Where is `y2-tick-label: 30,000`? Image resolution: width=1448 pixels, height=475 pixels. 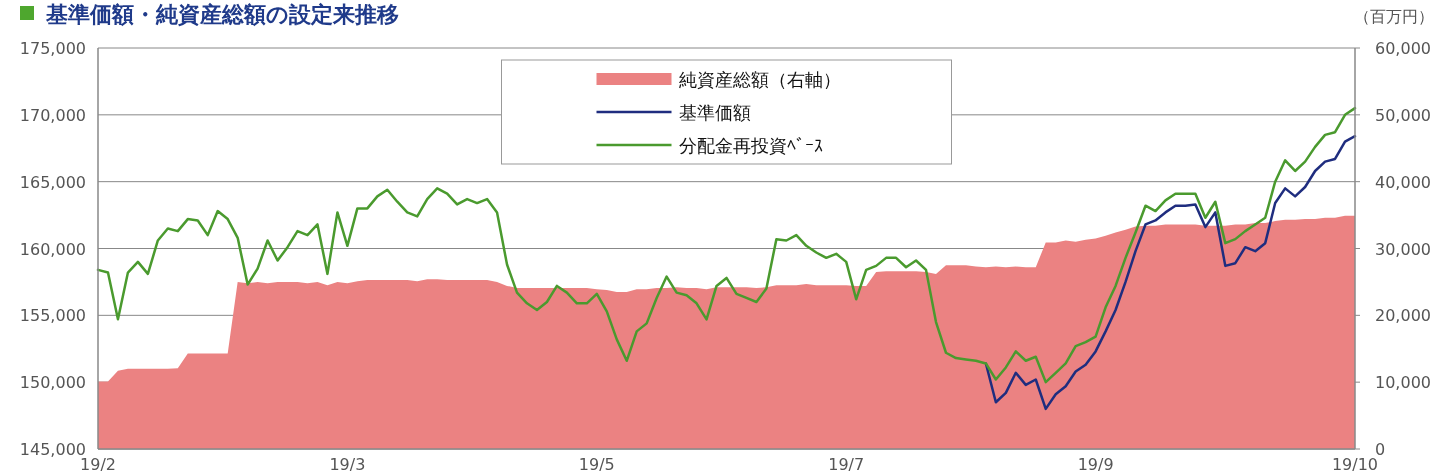
y2-tick-label: 30,000 is located at coordinates (1403, 249).